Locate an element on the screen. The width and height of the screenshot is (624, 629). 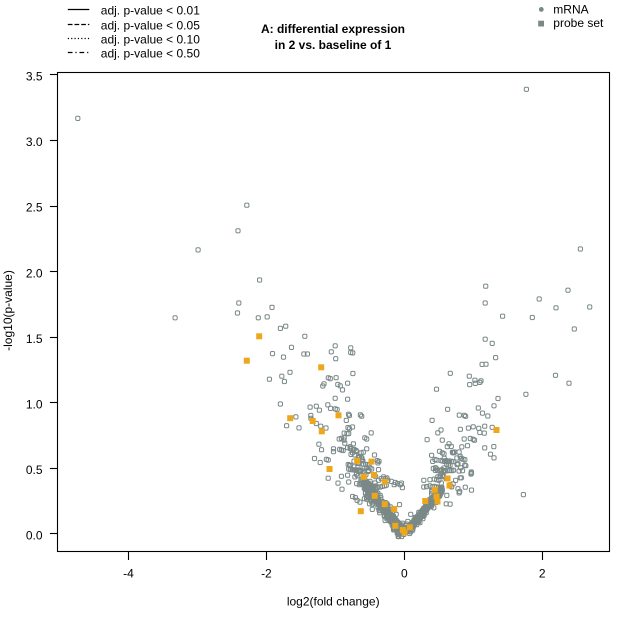
svg-text: 2.5 is located at coordinates (34, 208).